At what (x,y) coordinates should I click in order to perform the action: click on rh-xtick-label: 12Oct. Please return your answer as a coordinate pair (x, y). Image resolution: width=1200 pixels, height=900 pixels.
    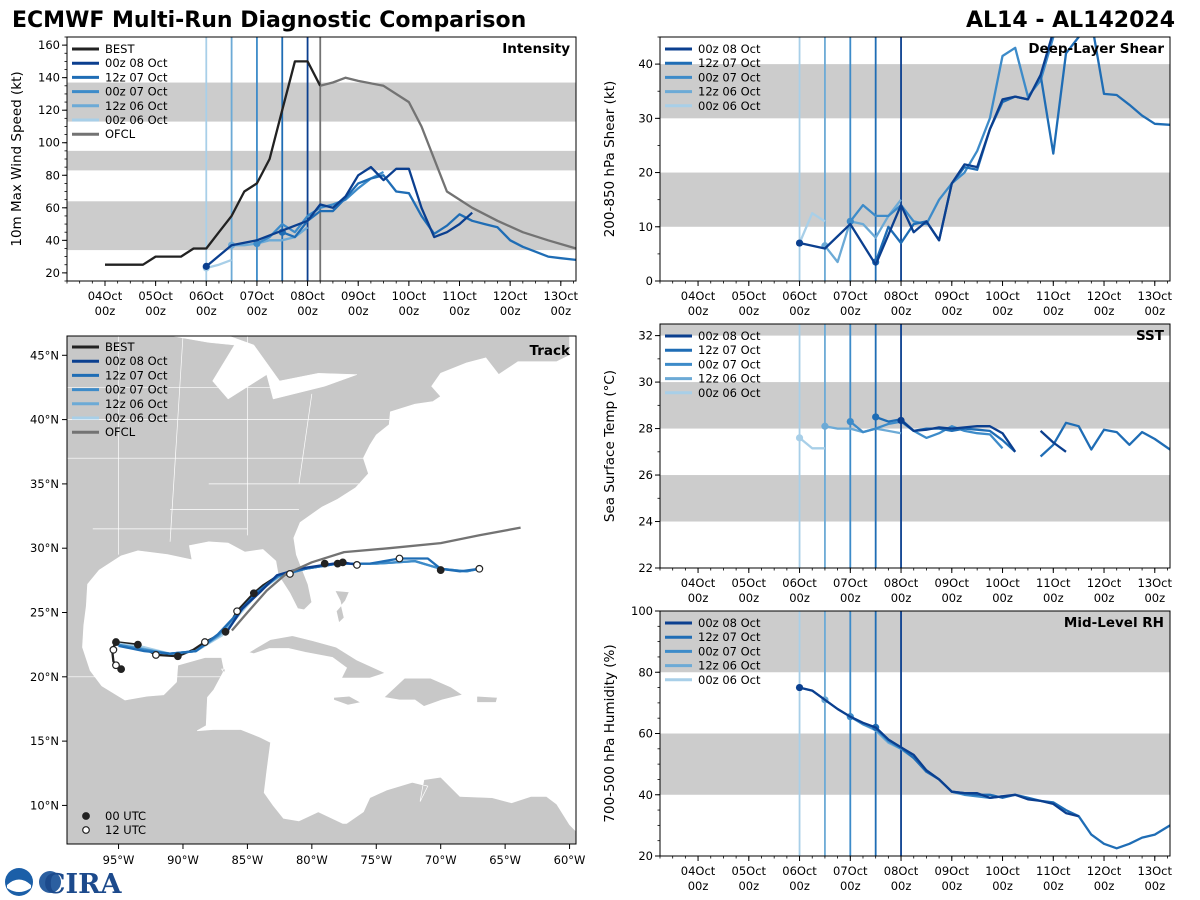
    Looking at the image, I should click on (1104, 871).